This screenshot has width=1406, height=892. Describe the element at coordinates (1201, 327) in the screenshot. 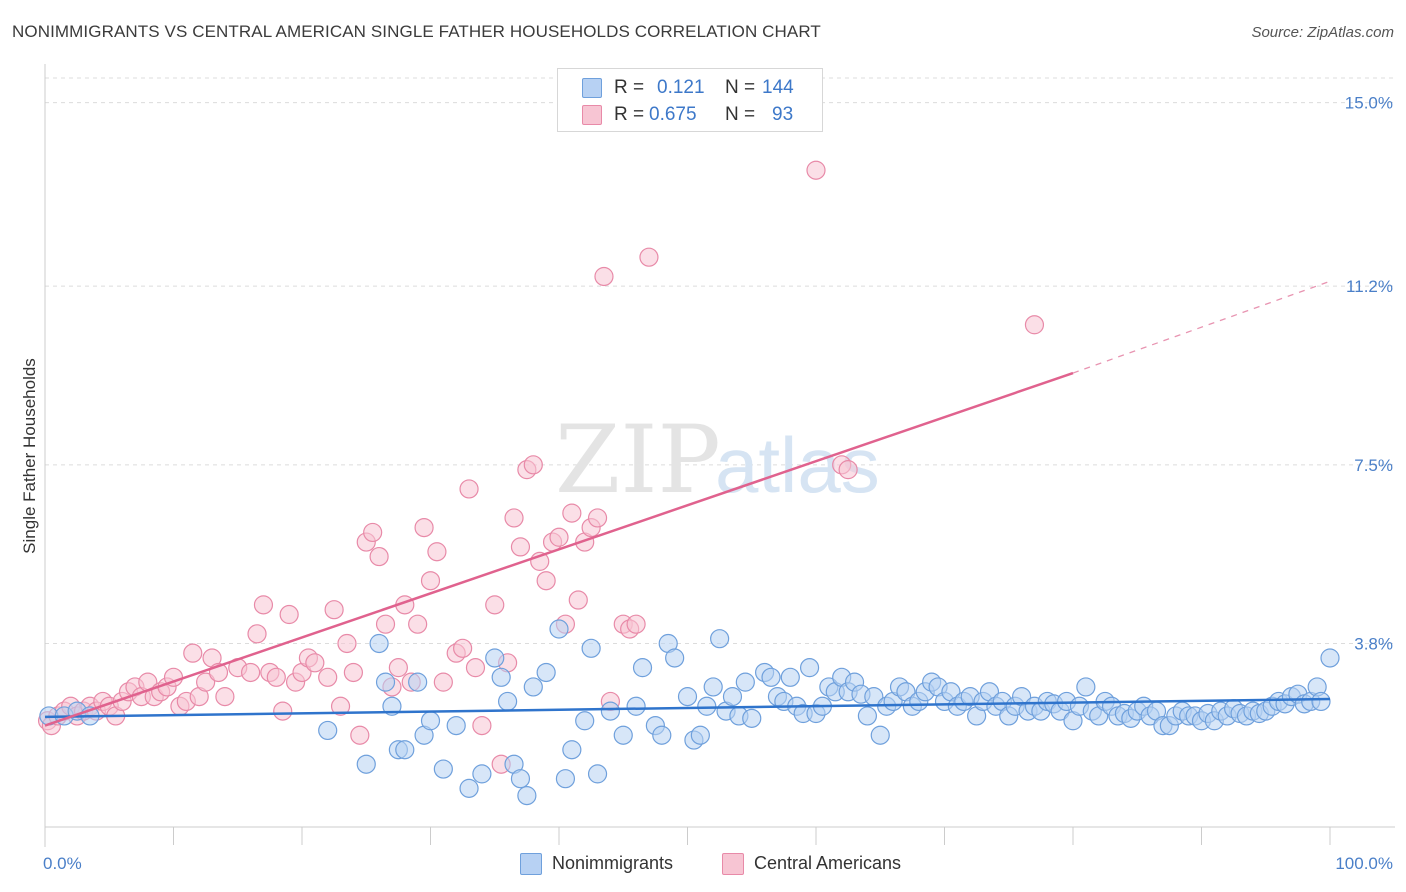

I see `central-americans-trend-extension` at that location.